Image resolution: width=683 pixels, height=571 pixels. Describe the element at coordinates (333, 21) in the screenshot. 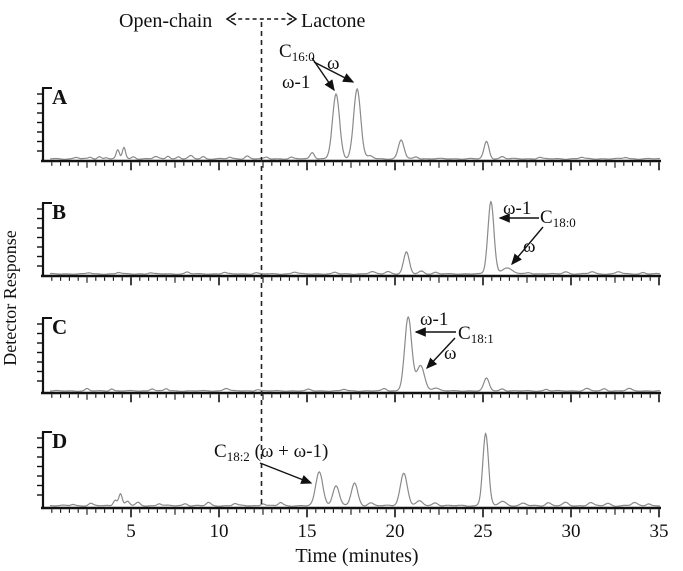

I see `lactone-label: Lactone` at that location.